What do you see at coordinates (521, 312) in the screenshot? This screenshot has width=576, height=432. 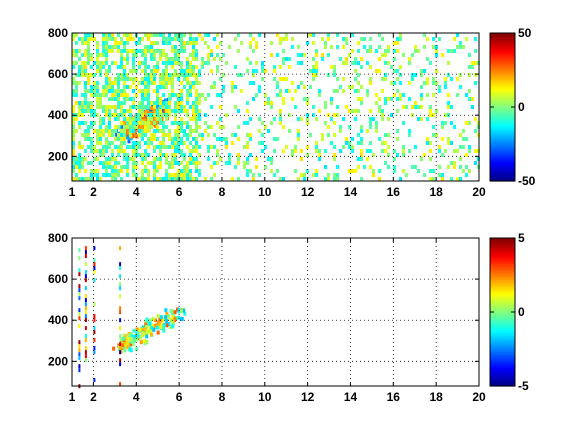 I see `colorbar-tick-label: 0` at bounding box center [521, 312].